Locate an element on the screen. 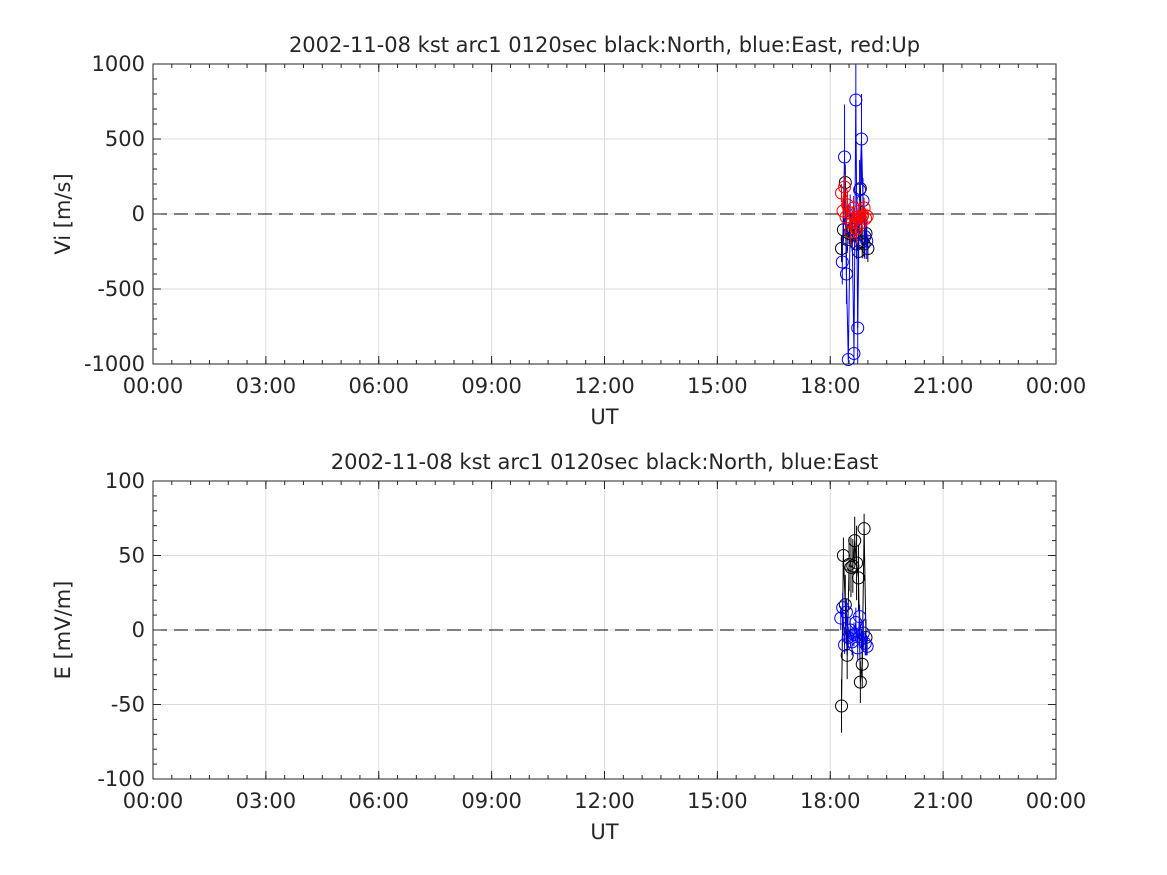 This screenshot has height=875, width=1167. panel2-xtick-label: 06:00 is located at coordinates (378, 801).